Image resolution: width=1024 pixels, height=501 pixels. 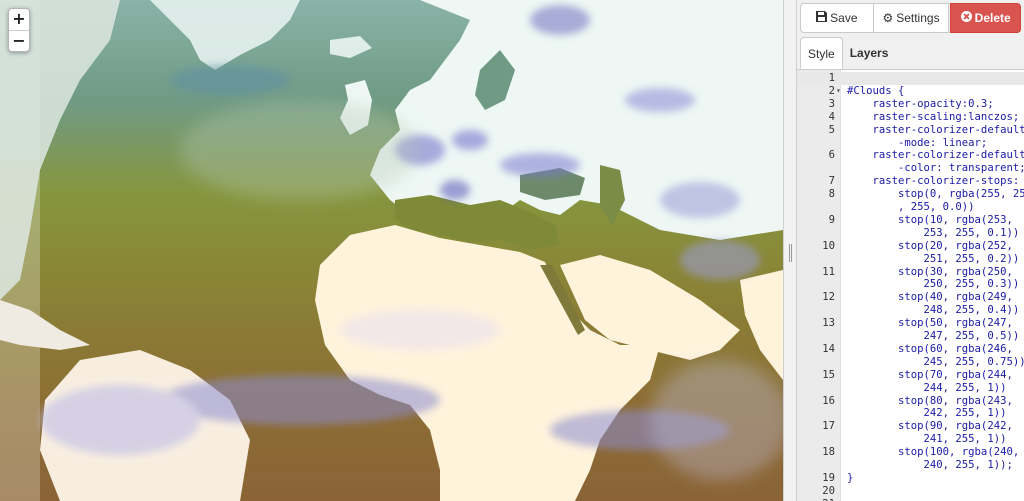 What do you see at coordinates (933, 232) in the screenshot?
I see `line-text: 253, 255, 0.1))` at bounding box center [933, 232].